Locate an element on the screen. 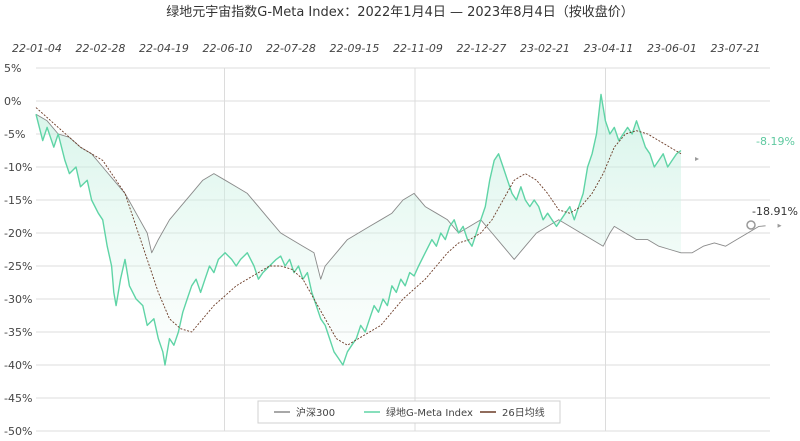 Image resolution: width=800 pixels, height=441 pixels. y-tick-label: -45% is located at coordinates (18, 398).